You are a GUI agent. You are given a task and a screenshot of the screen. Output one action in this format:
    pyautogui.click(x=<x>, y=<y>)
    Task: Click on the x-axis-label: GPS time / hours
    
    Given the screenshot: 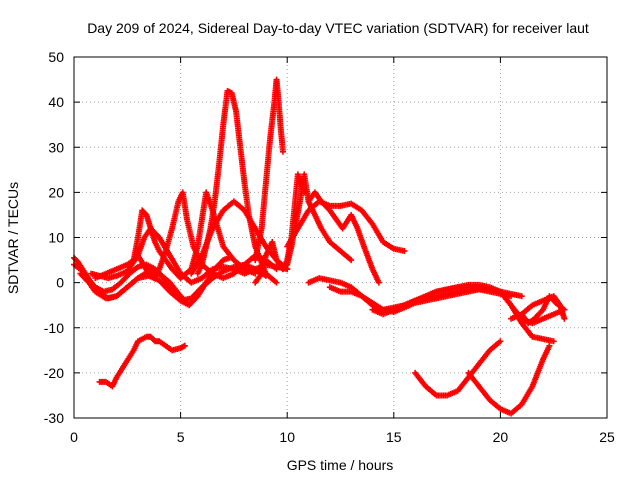 What is the action you would take?
    pyautogui.click(x=340, y=465)
    